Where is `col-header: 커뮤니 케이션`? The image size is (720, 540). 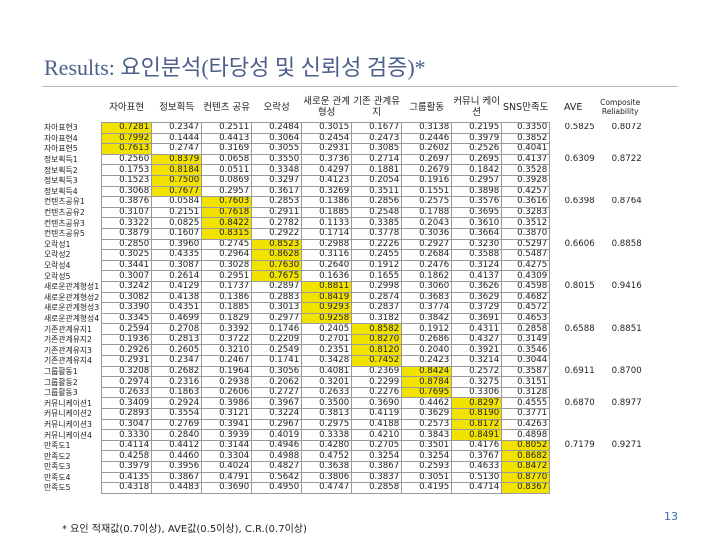
col-header: 커뮤니 케이션 is located at coordinates (477, 107).